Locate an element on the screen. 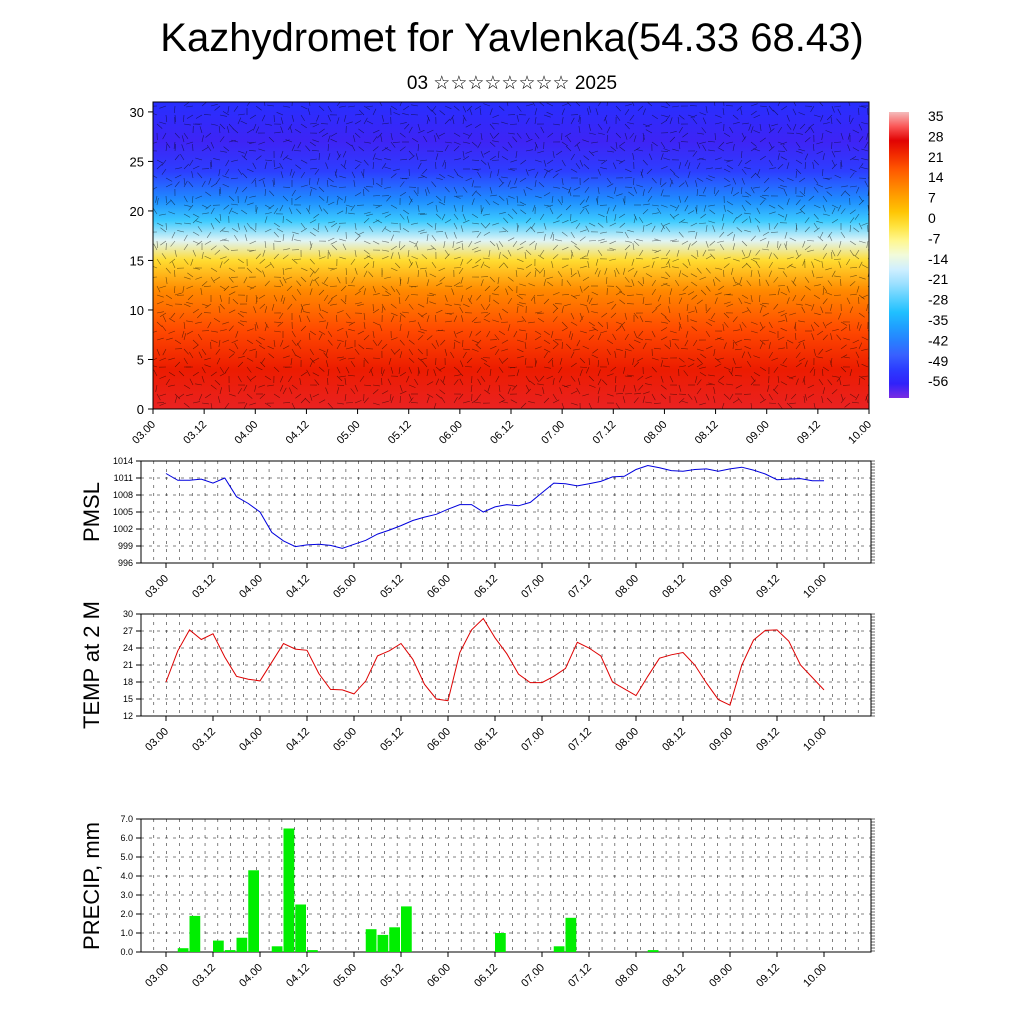 This screenshot has width=1024, height=1024. y-tick-label: 24 is located at coordinates (128, 648).